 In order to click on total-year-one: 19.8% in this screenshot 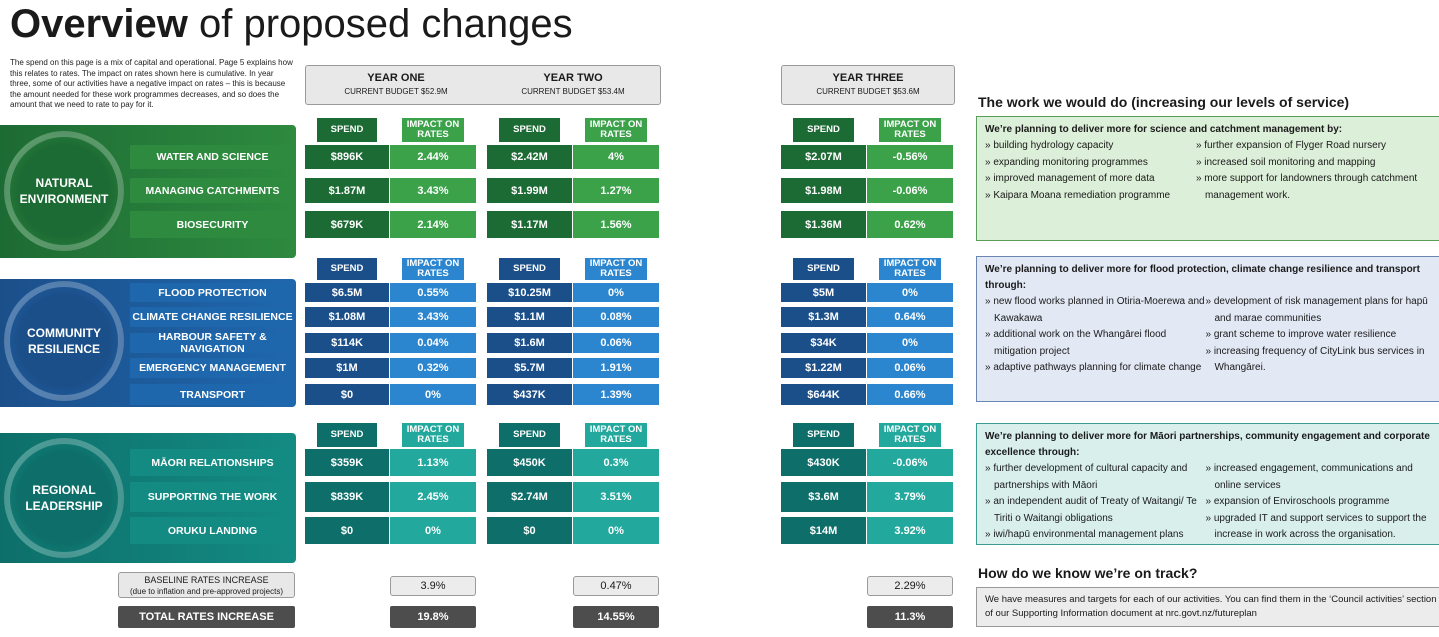, I will do `click(433, 617)`.